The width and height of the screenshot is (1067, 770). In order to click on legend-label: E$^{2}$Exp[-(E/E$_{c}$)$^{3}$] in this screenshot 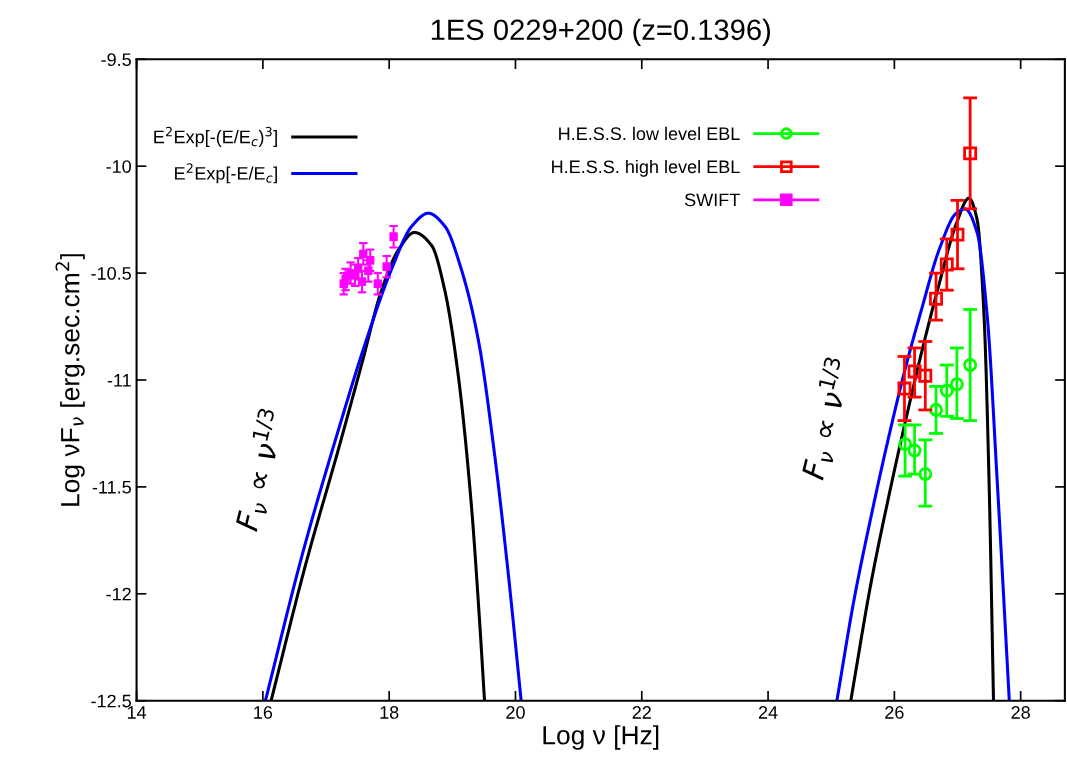, I will do `click(215, 136)`.